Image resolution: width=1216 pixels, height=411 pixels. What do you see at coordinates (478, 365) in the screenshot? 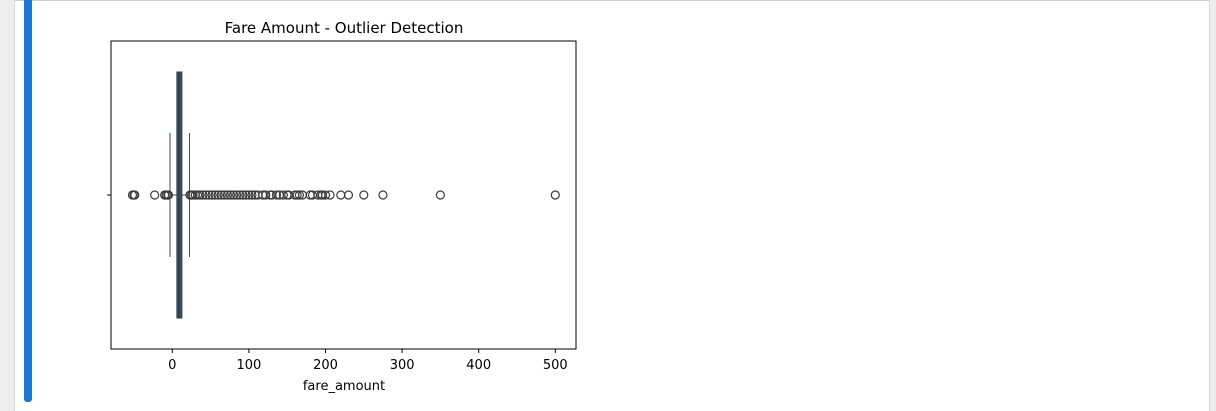
I see `x-tick-label-400: 400` at bounding box center [478, 365].